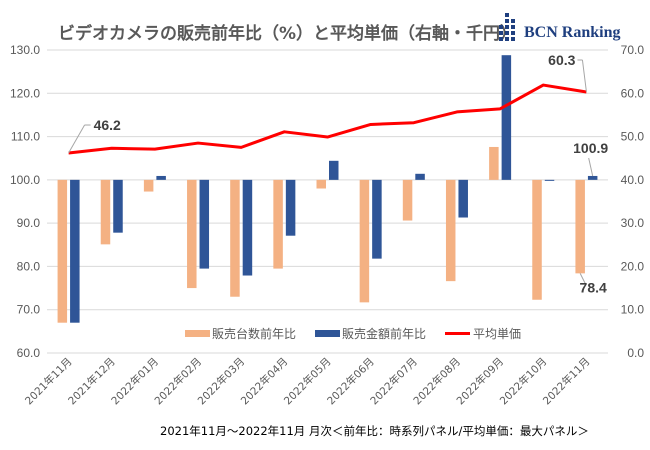  Describe the element at coordinates (572, 32) in the screenshot. I see `brand-label: BCN Ranking` at that location.